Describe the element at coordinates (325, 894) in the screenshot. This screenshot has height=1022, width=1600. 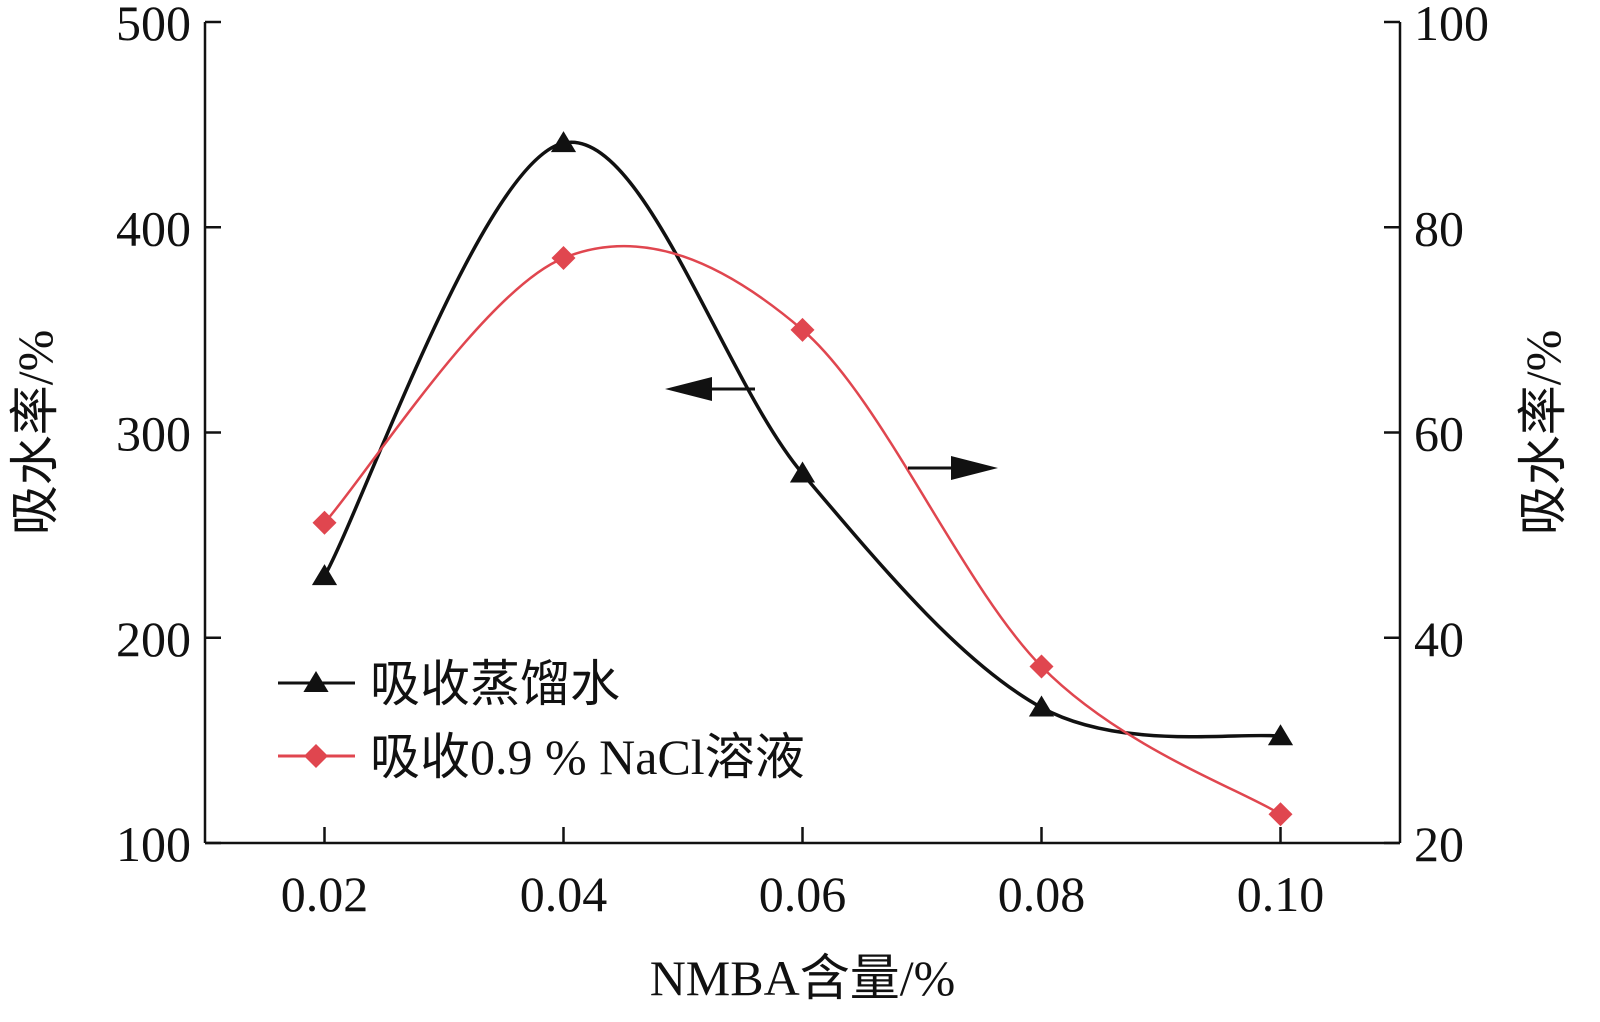
I see `x-tick-label: 0.02` at that location.